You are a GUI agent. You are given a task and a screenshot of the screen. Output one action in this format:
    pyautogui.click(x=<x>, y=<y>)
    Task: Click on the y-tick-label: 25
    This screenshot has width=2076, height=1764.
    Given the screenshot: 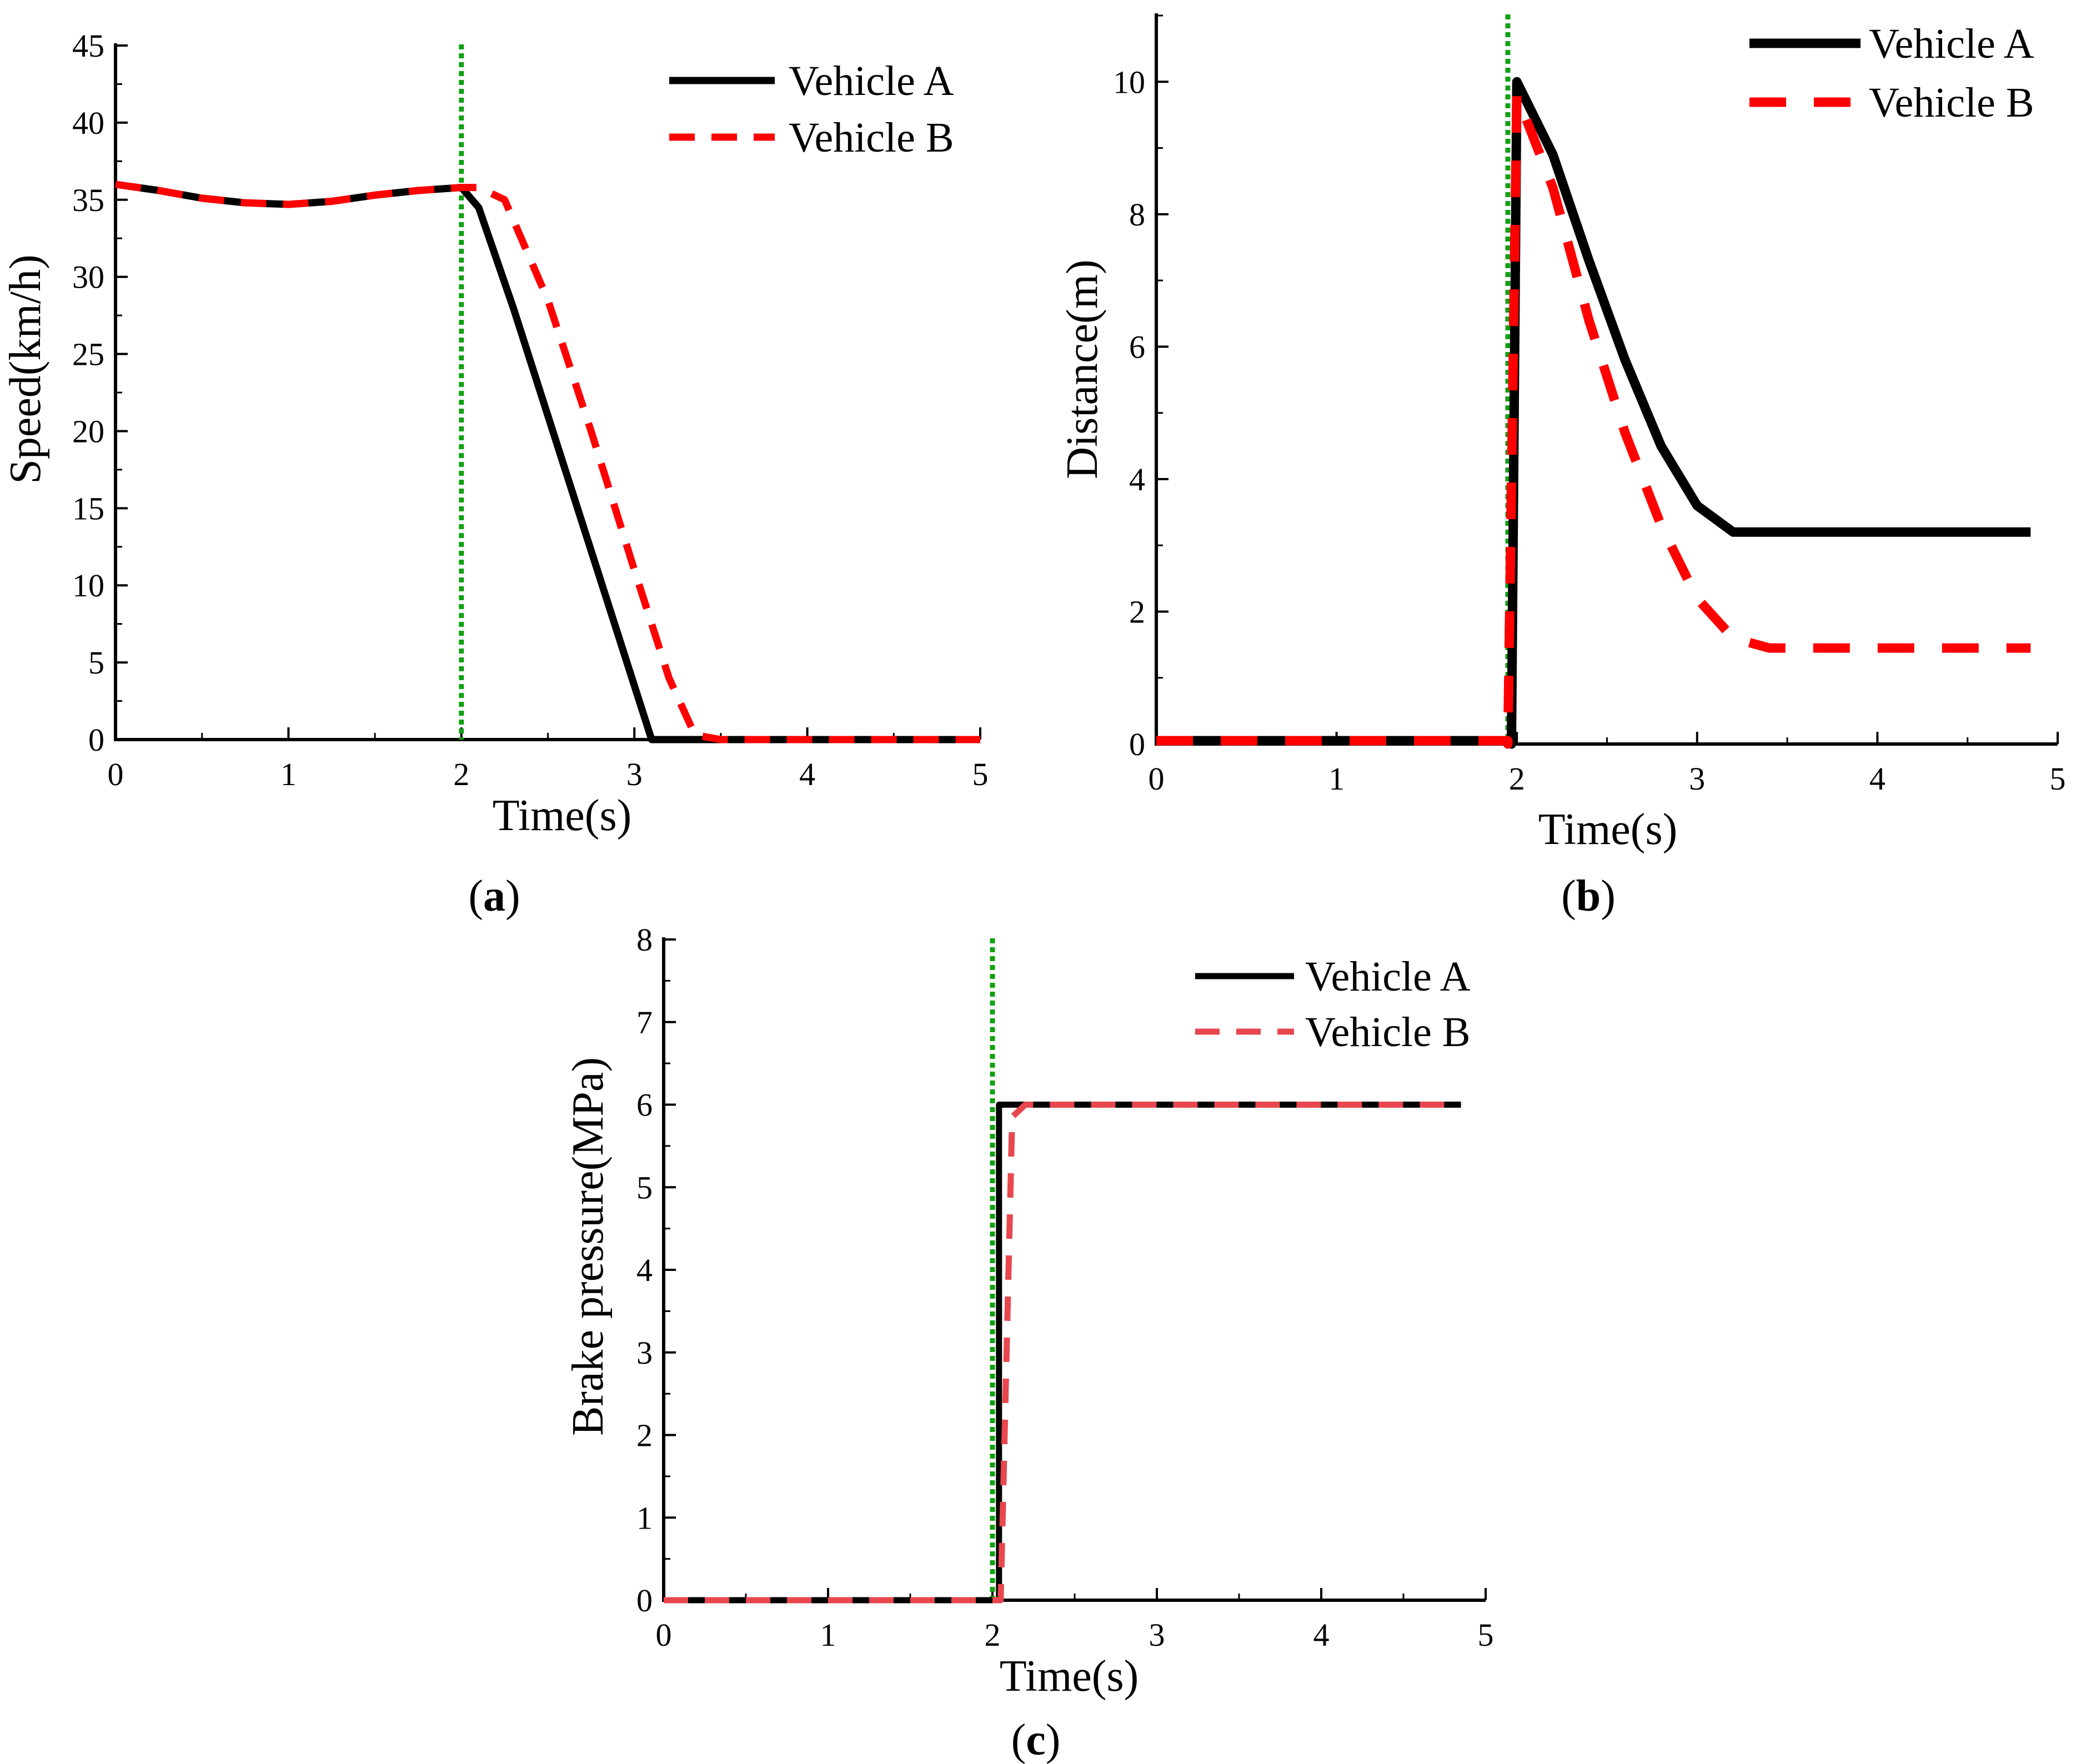 What is the action you would take?
    pyautogui.click(x=88, y=355)
    